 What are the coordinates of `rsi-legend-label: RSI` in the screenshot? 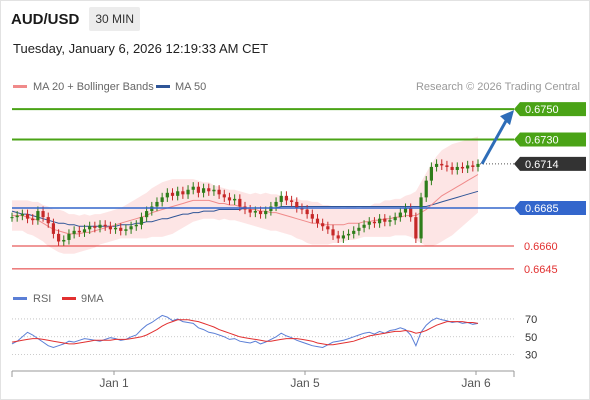 It's located at (42, 299).